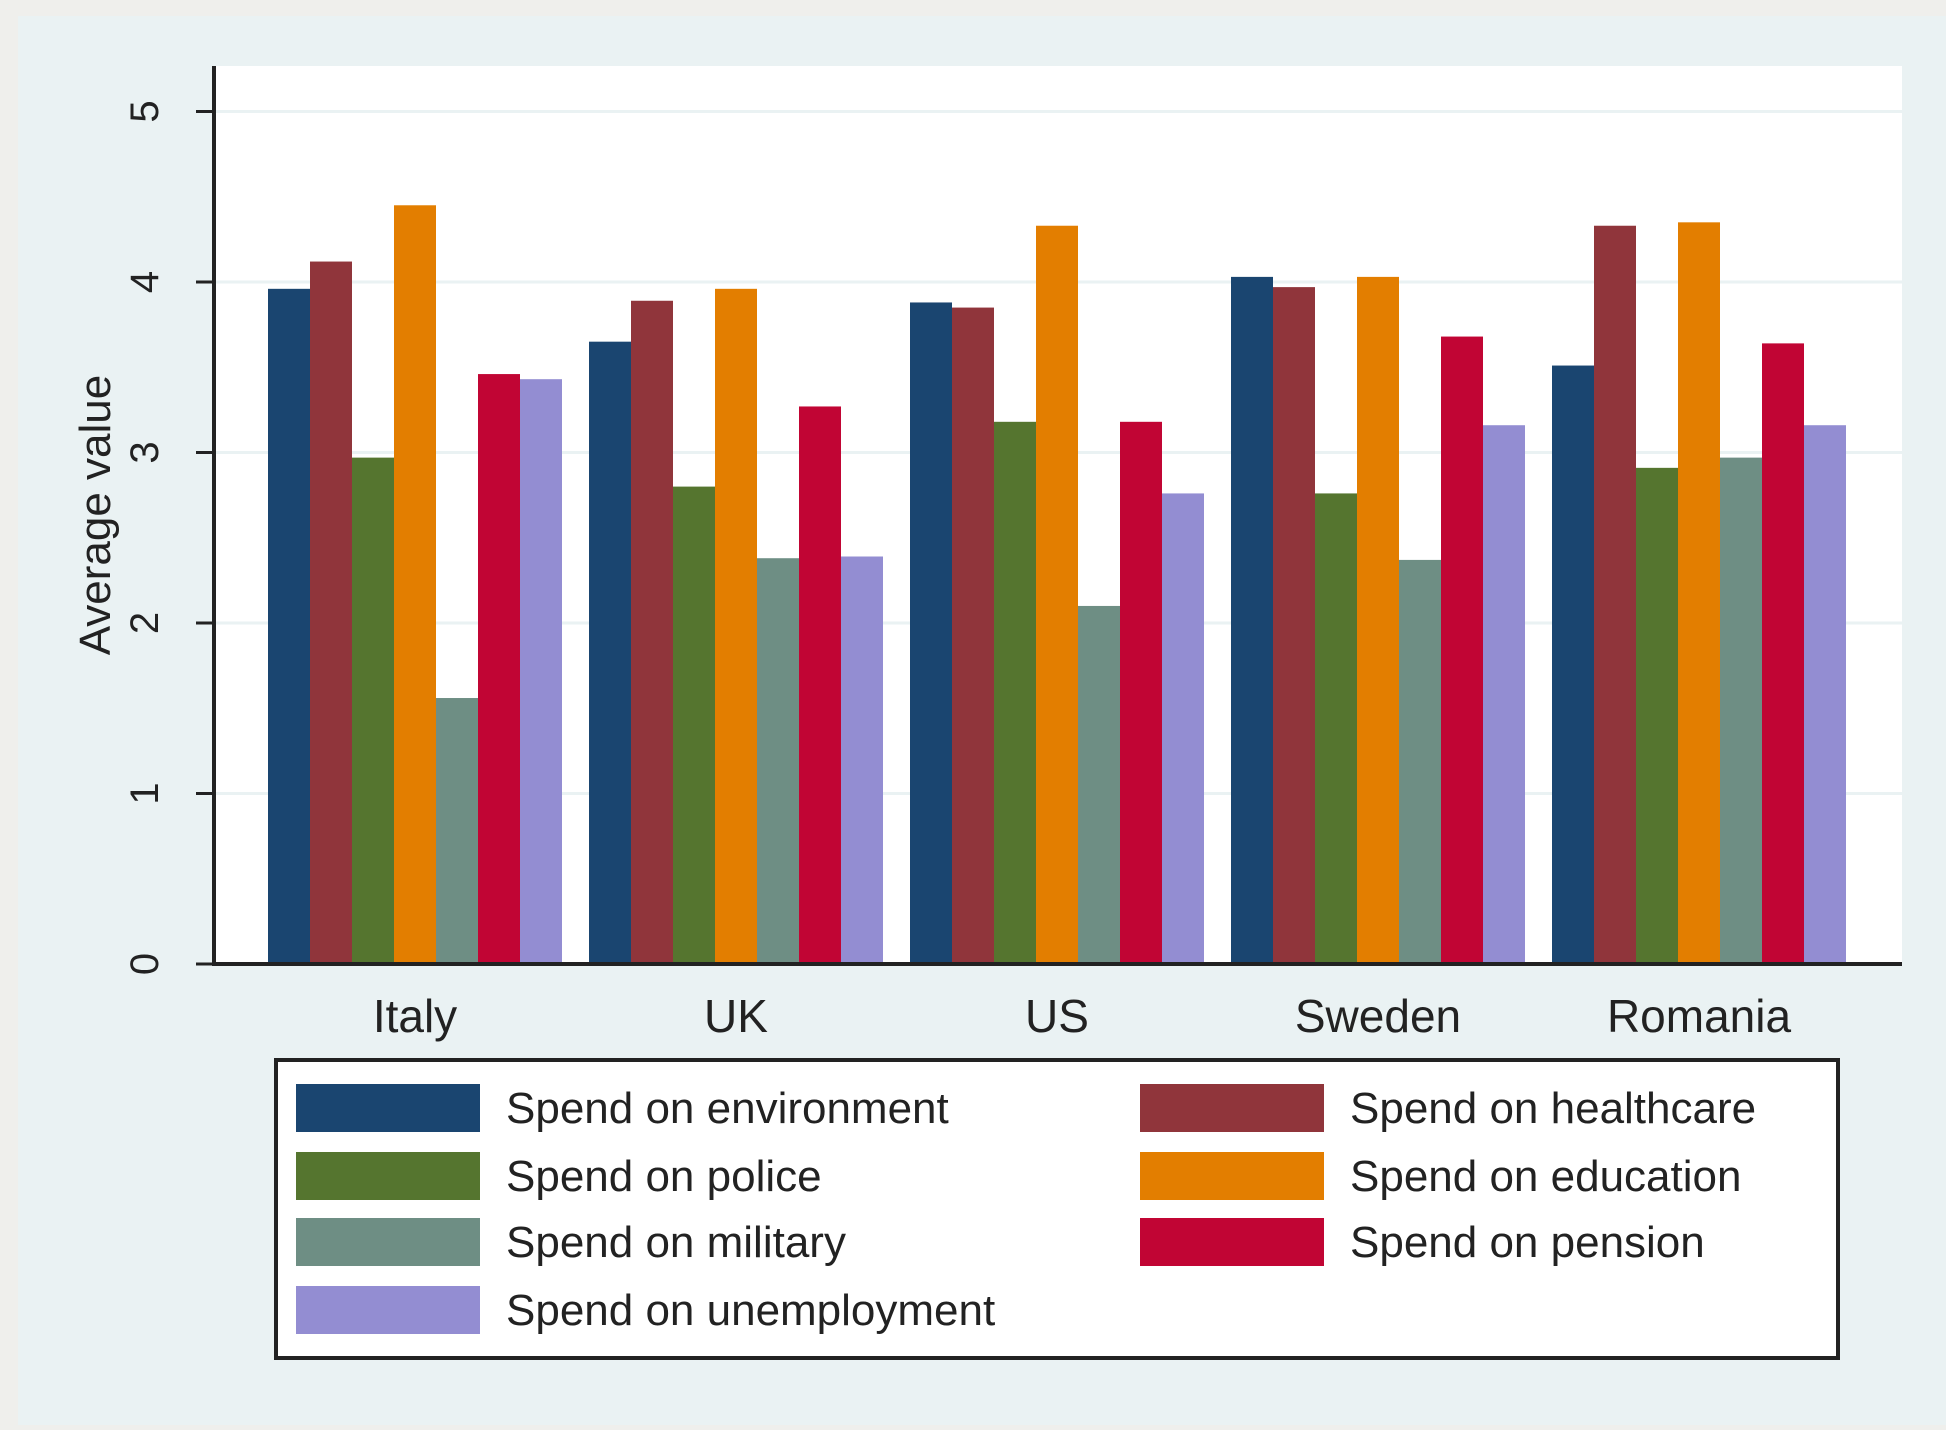 This screenshot has height=1430, width=1946. What do you see at coordinates (145, 793) in the screenshot?
I see `y-tick-label: 1` at bounding box center [145, 793].